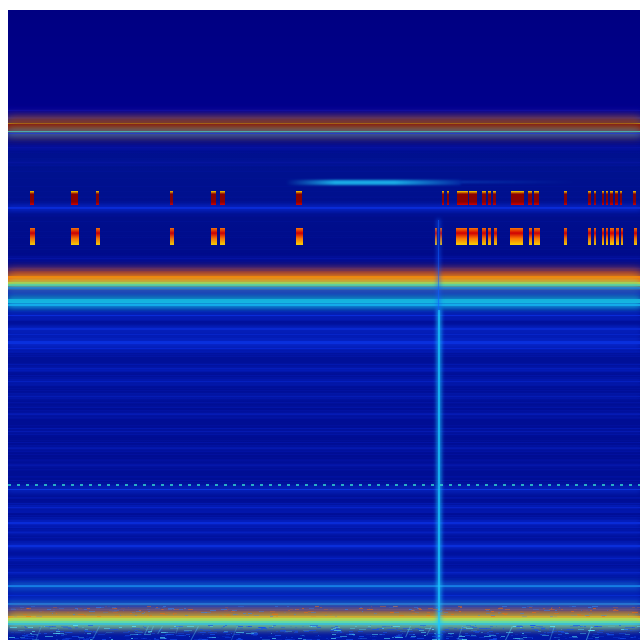 The image size is (640, 640). What do you see at coordinates (324, 301) in the screenshot?
I see `band-cyan-band-major` at bounding box center [324, 301].